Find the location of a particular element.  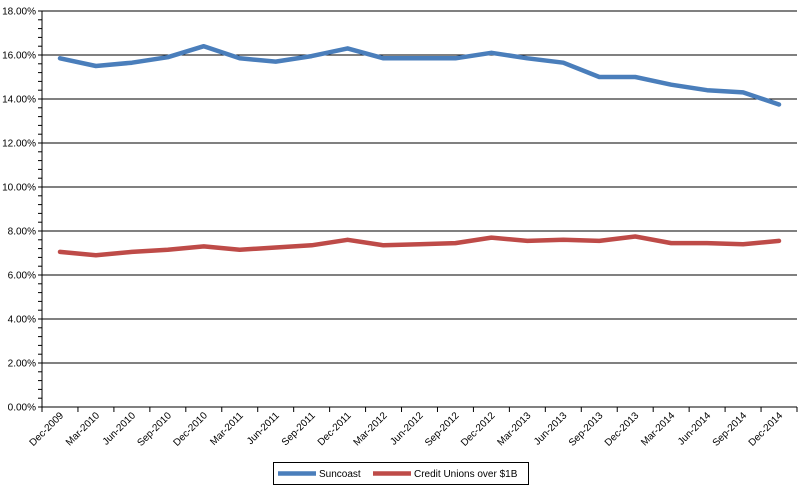

y-tick-label: 16.00% is located at coordinates (19, 56).